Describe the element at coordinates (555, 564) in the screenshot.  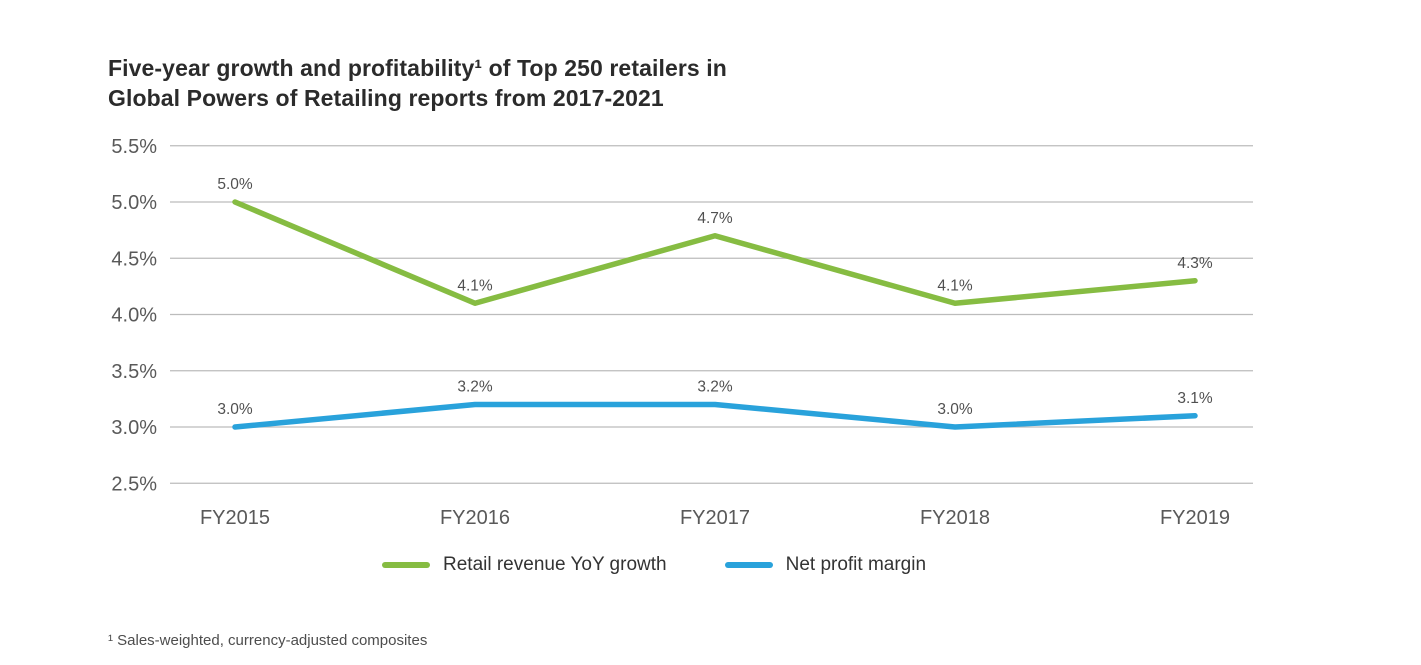
I see `legend-label: Retail revenue YoY growth` at that location.